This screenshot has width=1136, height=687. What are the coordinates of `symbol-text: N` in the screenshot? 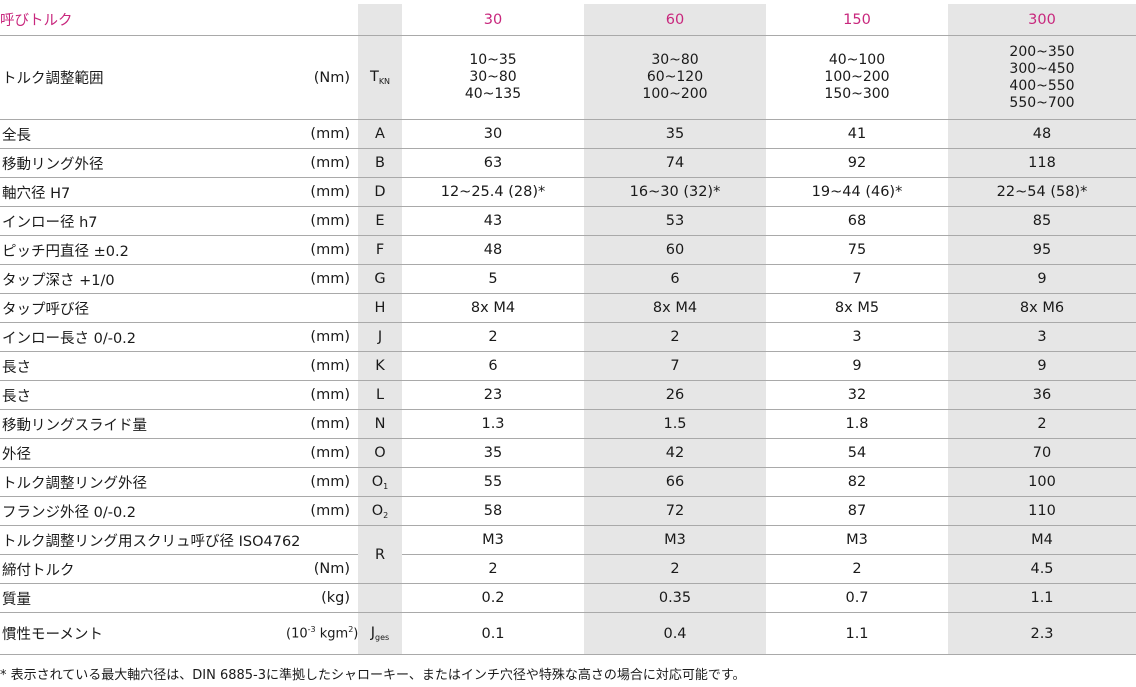 It's located at (380, 423).